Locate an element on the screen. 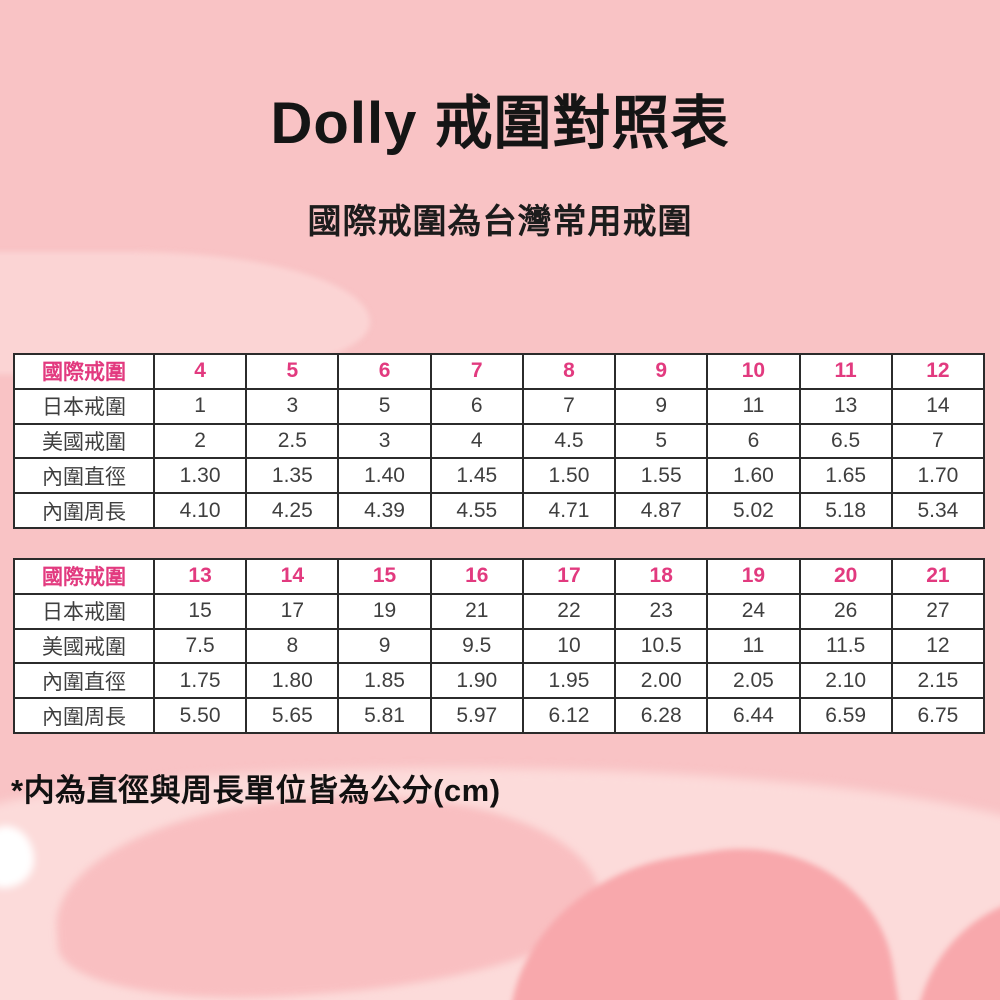 This screenshot has height=1000, width=1000. value-cell: 23 is located at coordinates (661, 611).